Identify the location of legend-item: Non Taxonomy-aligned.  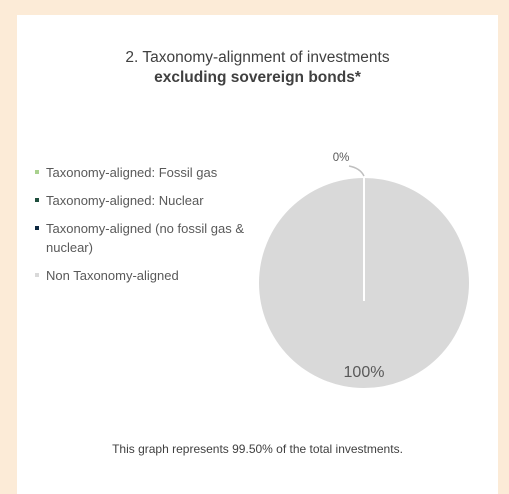
(152, 275).